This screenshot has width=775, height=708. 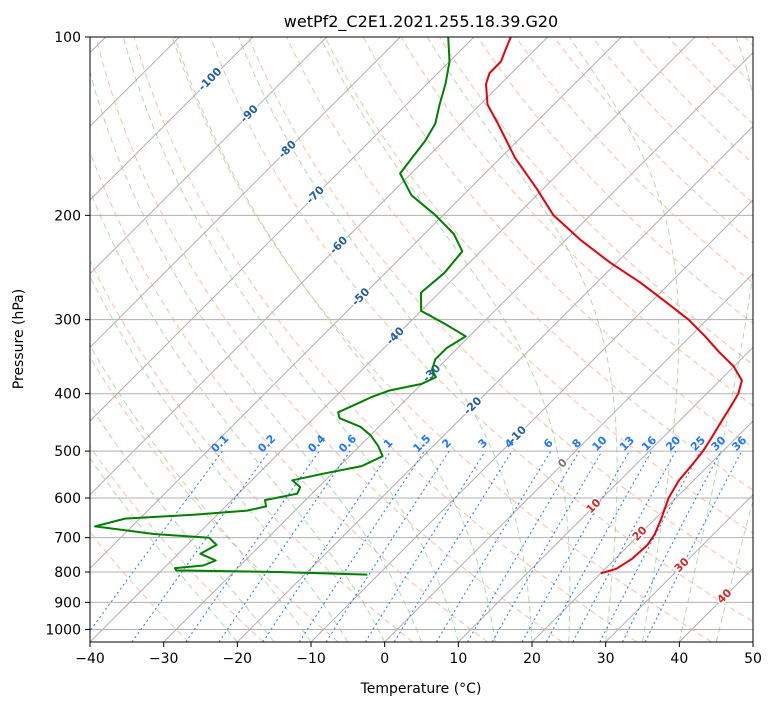 What do you see at coordinates (600, 443) in the screenshot?
I see `mixing-ratio-label: 10` at bounding box center [600, 443].